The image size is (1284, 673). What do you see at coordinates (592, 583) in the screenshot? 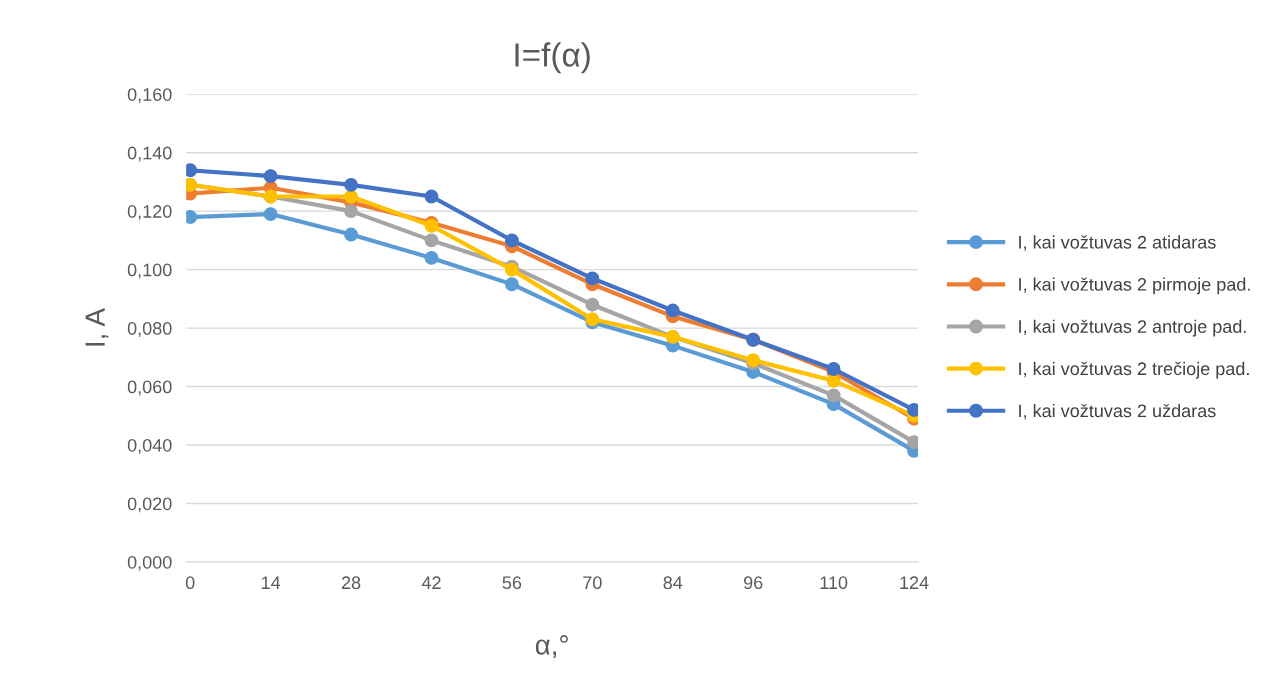
I see `x-tick-label: 70` at bounding box center [592, 583].